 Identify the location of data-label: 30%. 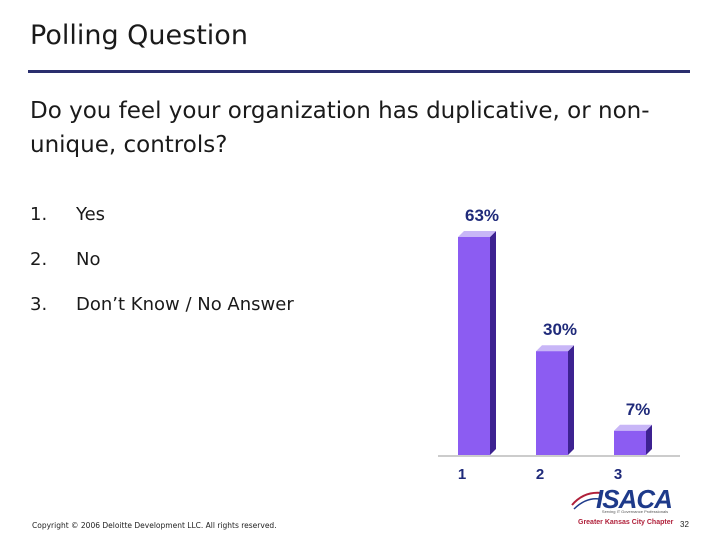
(560, 329).